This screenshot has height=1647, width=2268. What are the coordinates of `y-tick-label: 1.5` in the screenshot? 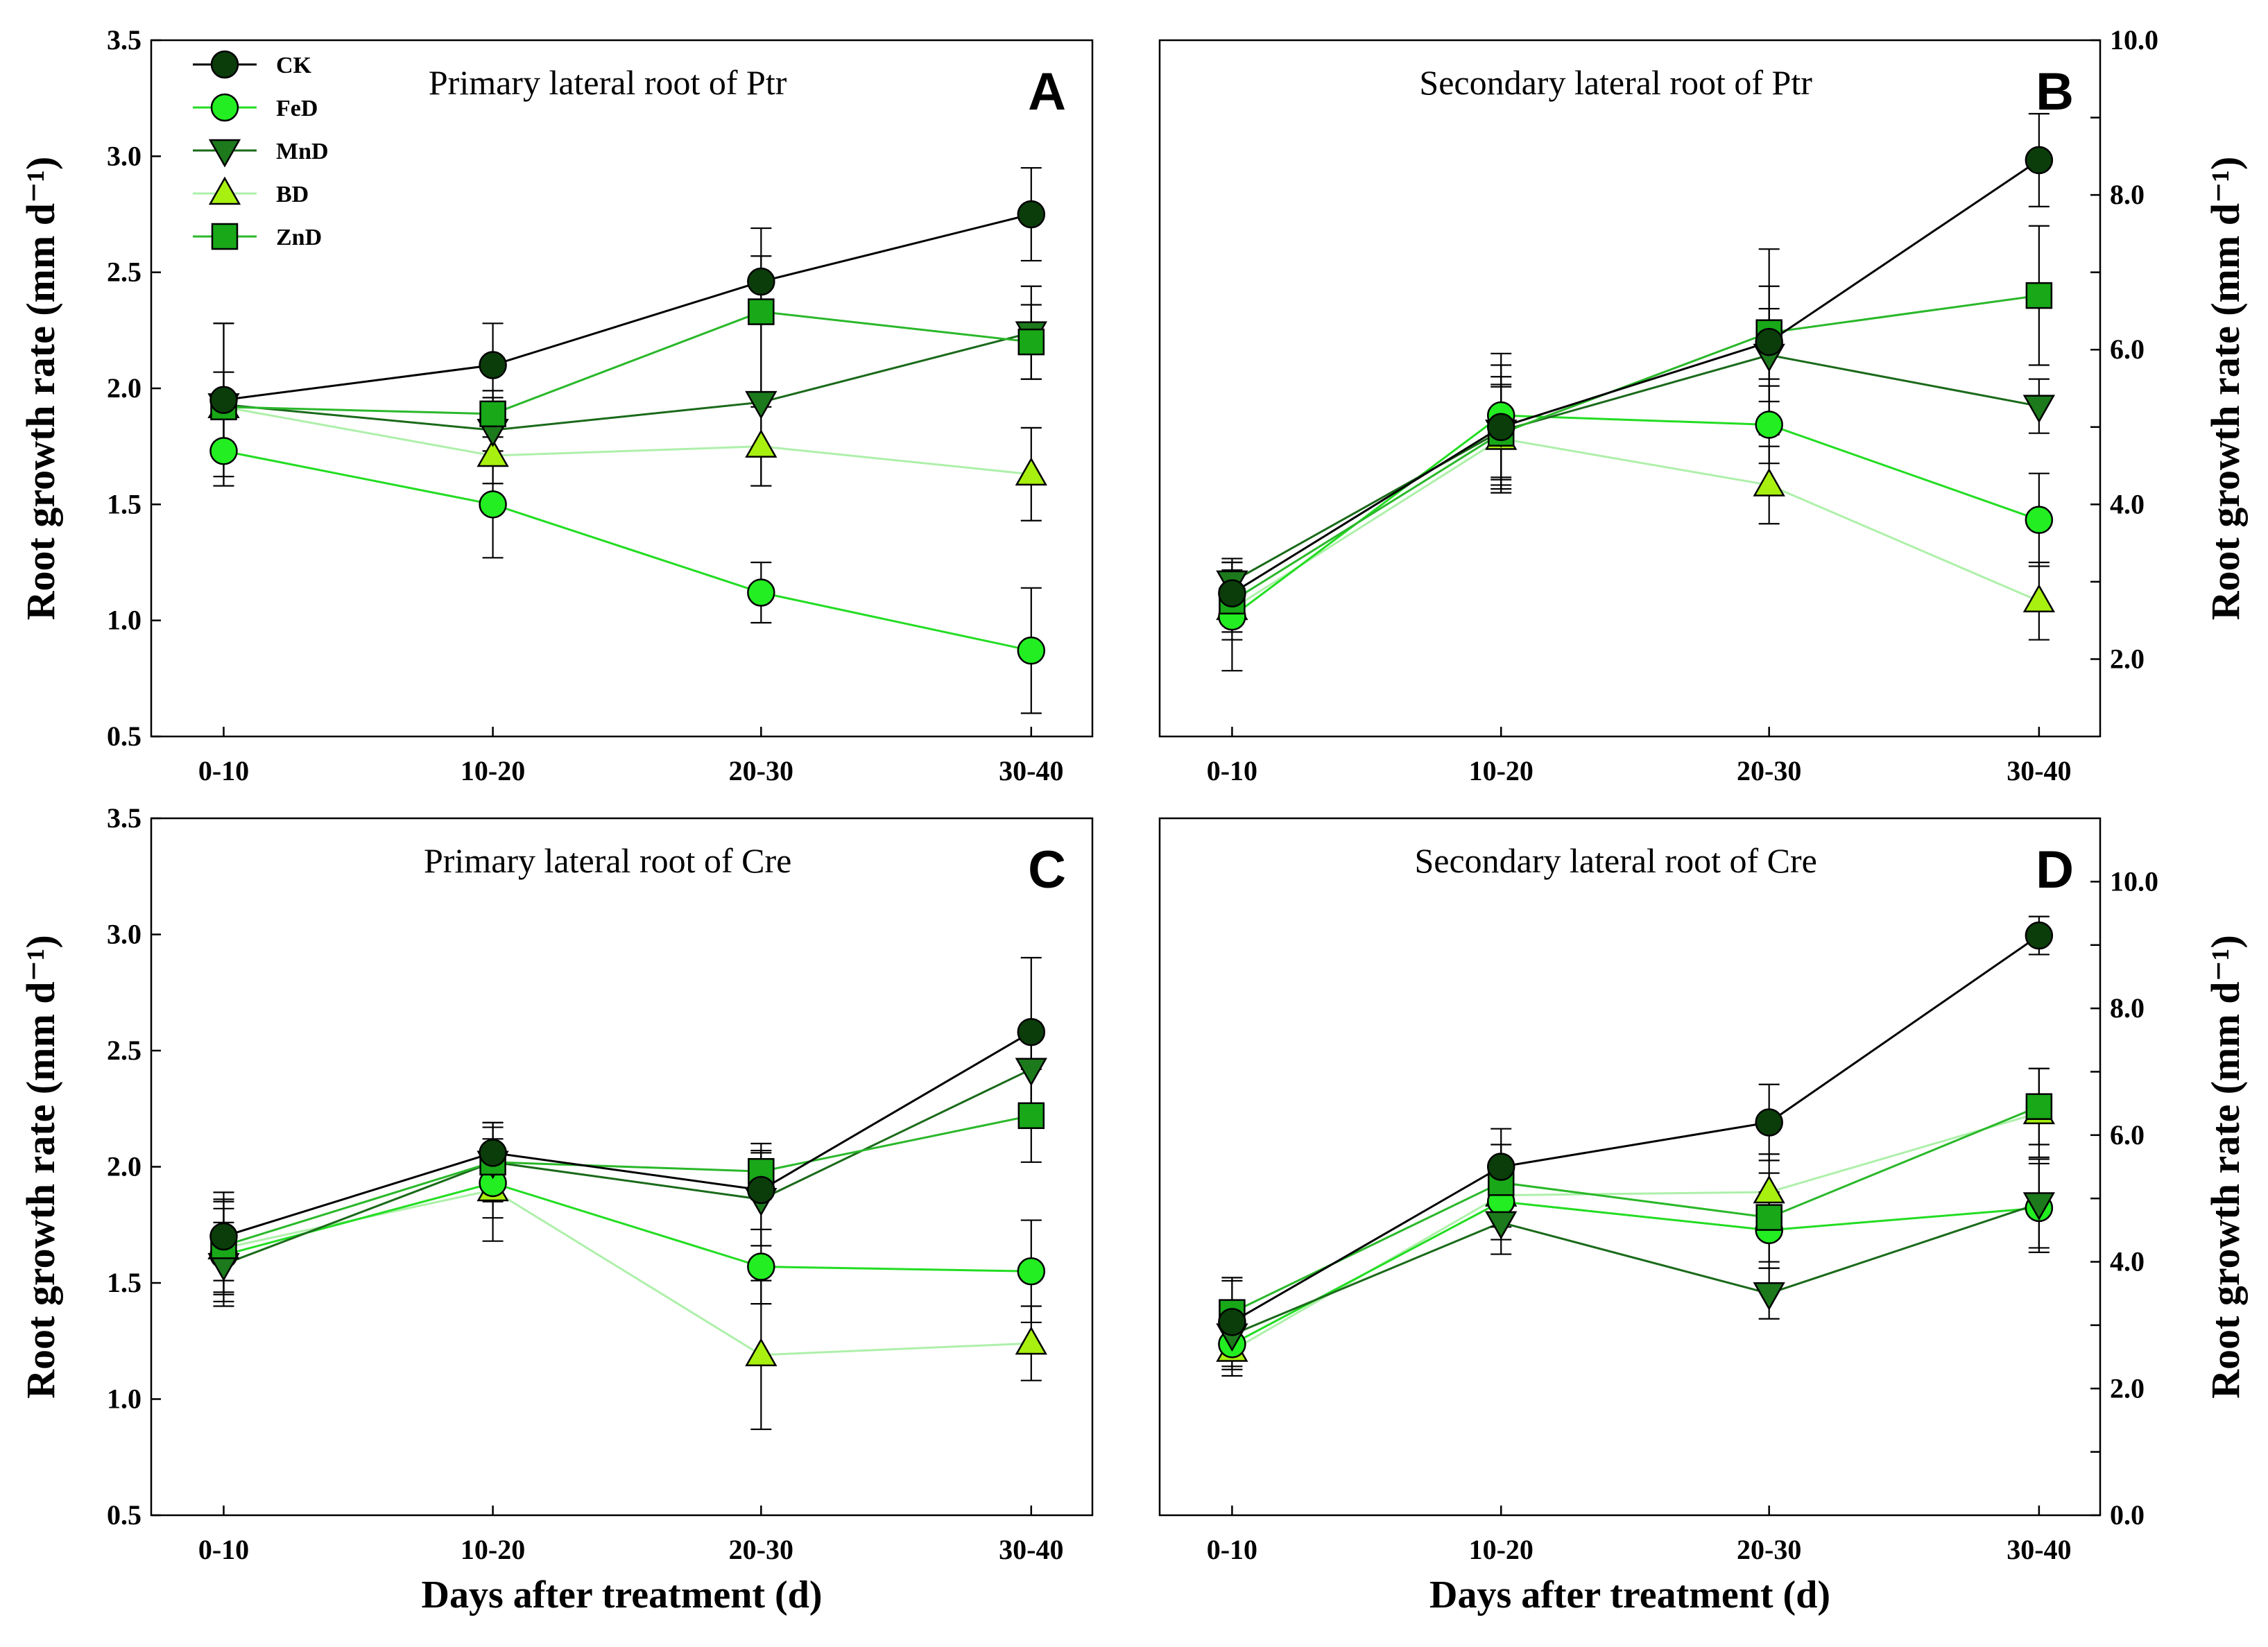 It's located at (124, 503).